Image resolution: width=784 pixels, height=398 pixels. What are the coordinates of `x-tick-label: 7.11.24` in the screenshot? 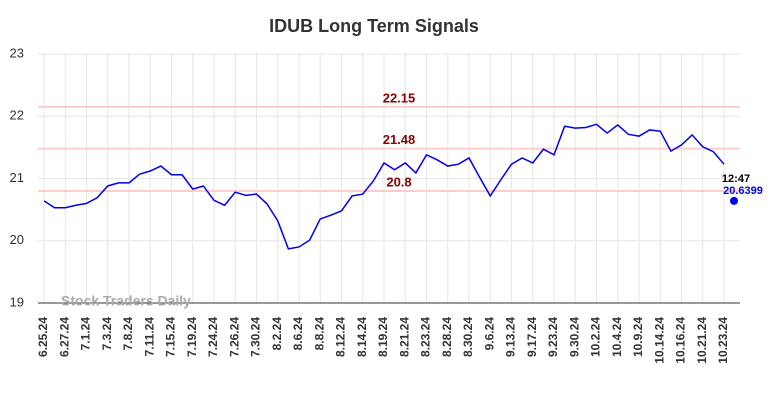 It's located at (149, 337).